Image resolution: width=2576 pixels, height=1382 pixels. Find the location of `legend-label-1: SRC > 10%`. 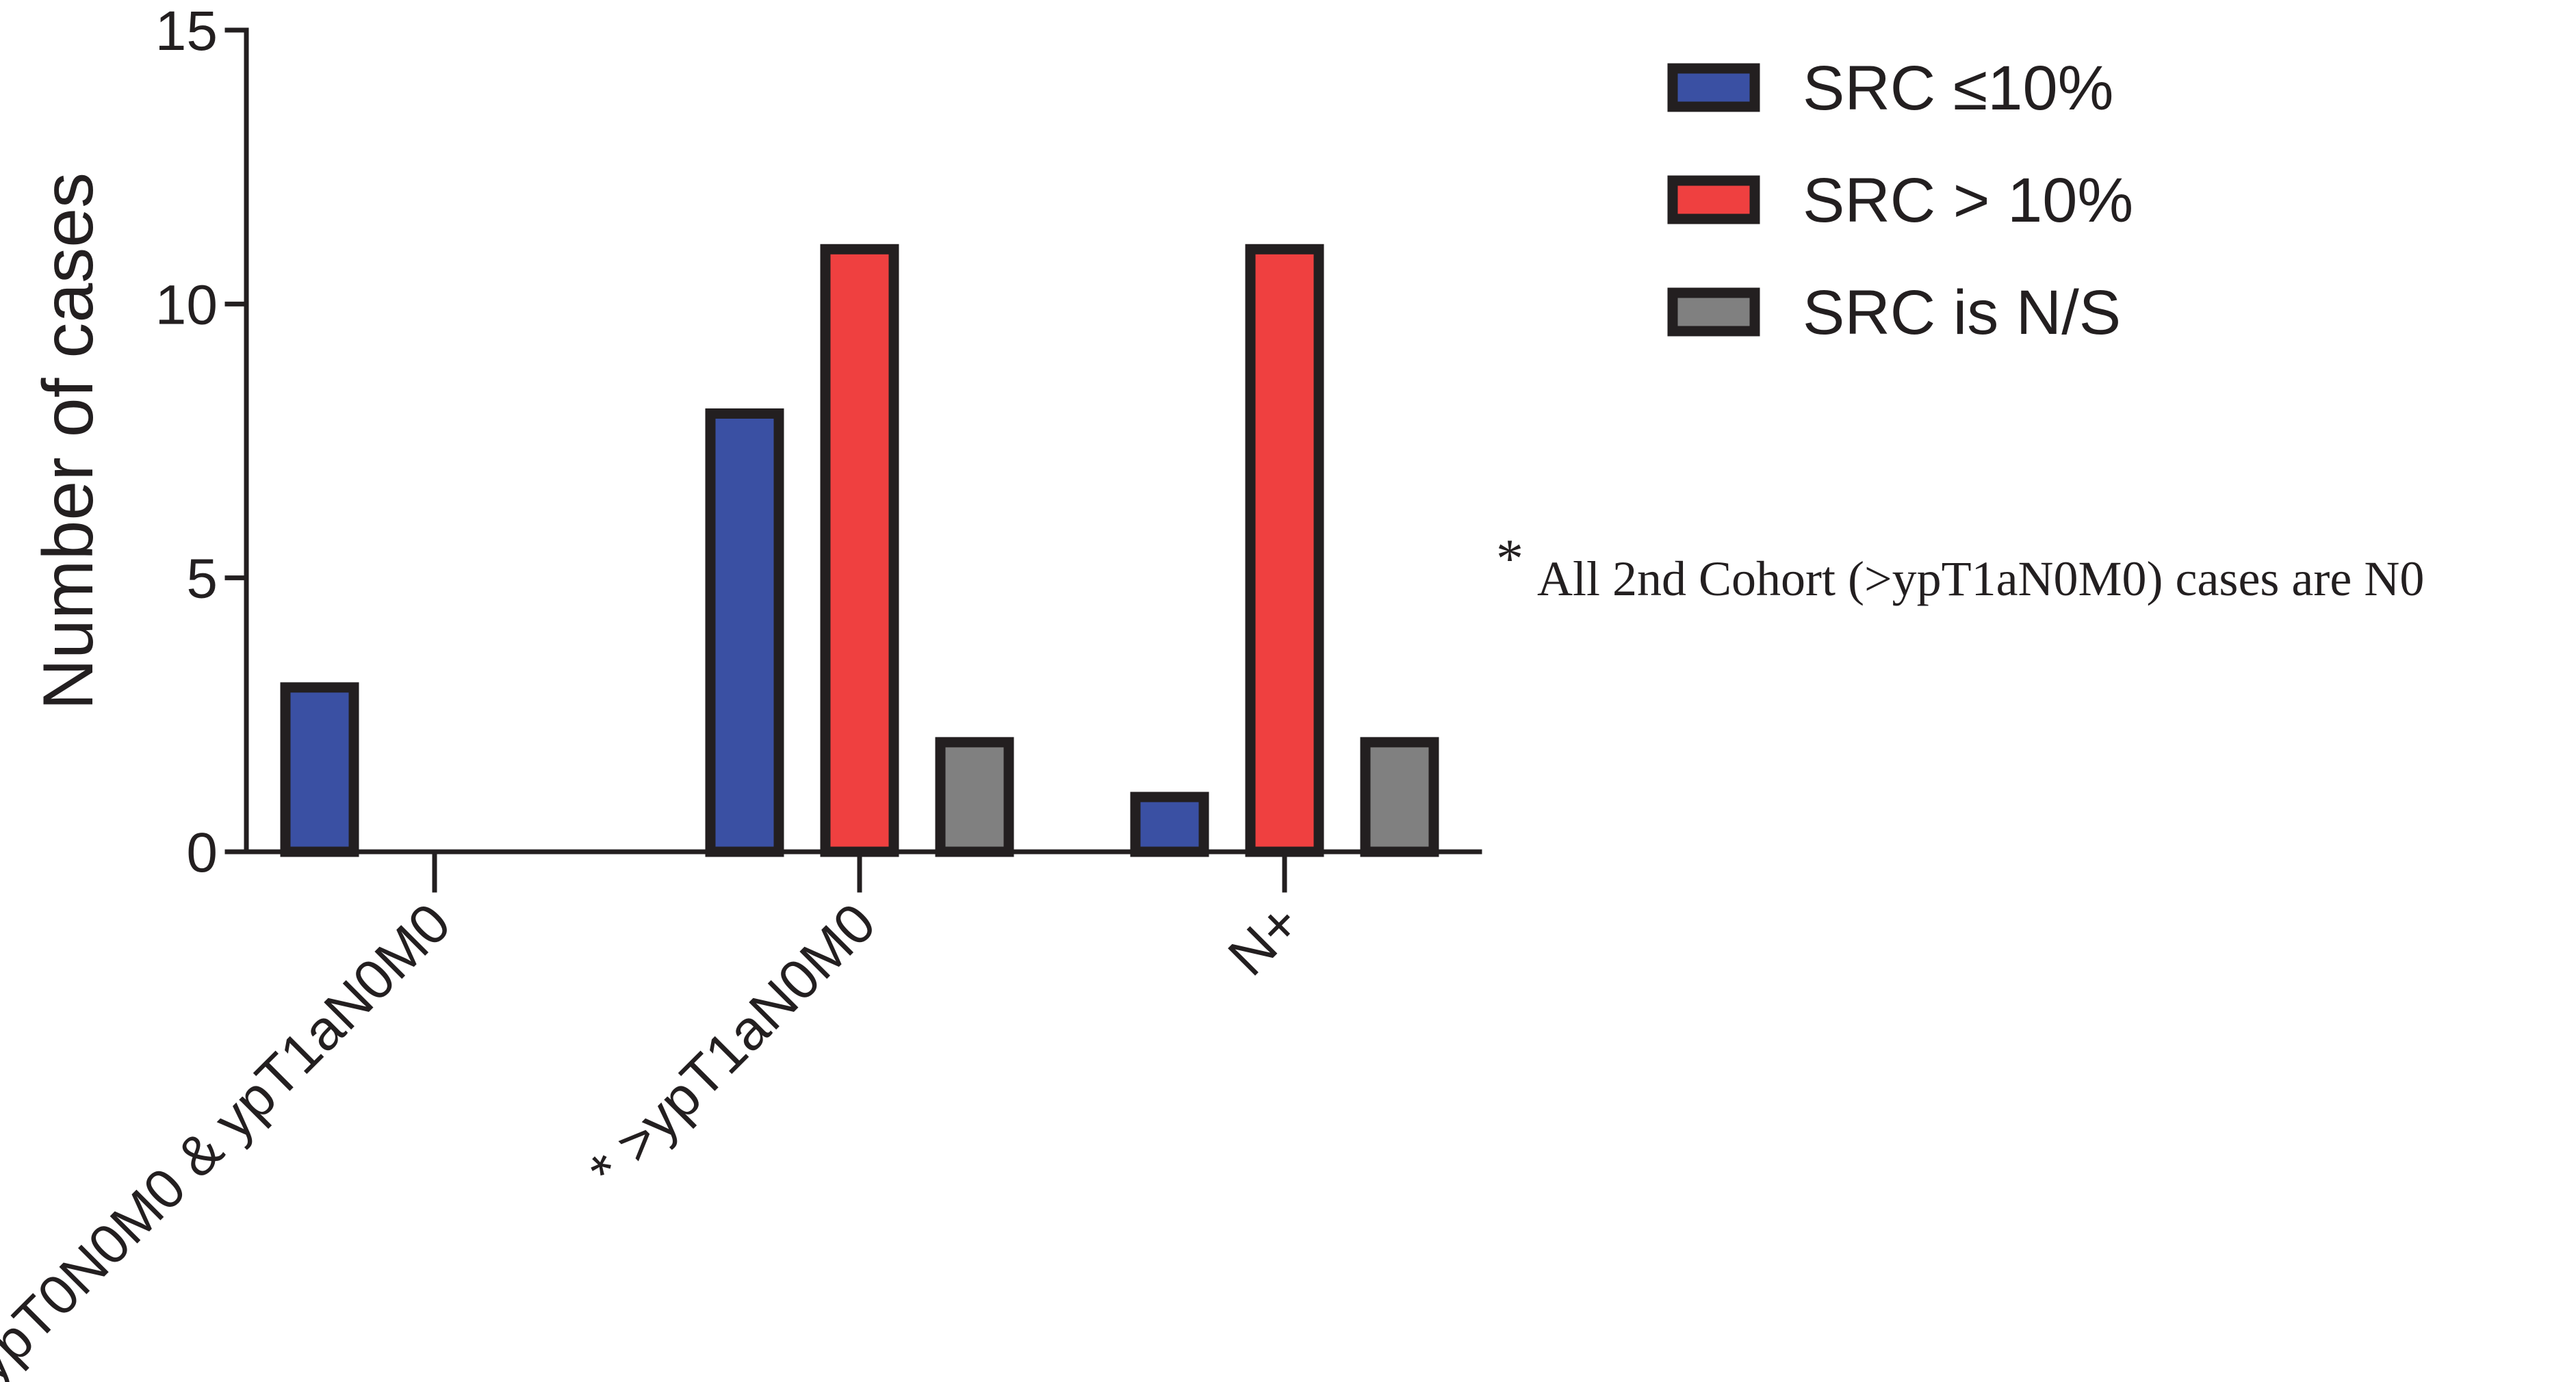

legend-label-1: SRC > 10% is located at coordinates (1968, 201).